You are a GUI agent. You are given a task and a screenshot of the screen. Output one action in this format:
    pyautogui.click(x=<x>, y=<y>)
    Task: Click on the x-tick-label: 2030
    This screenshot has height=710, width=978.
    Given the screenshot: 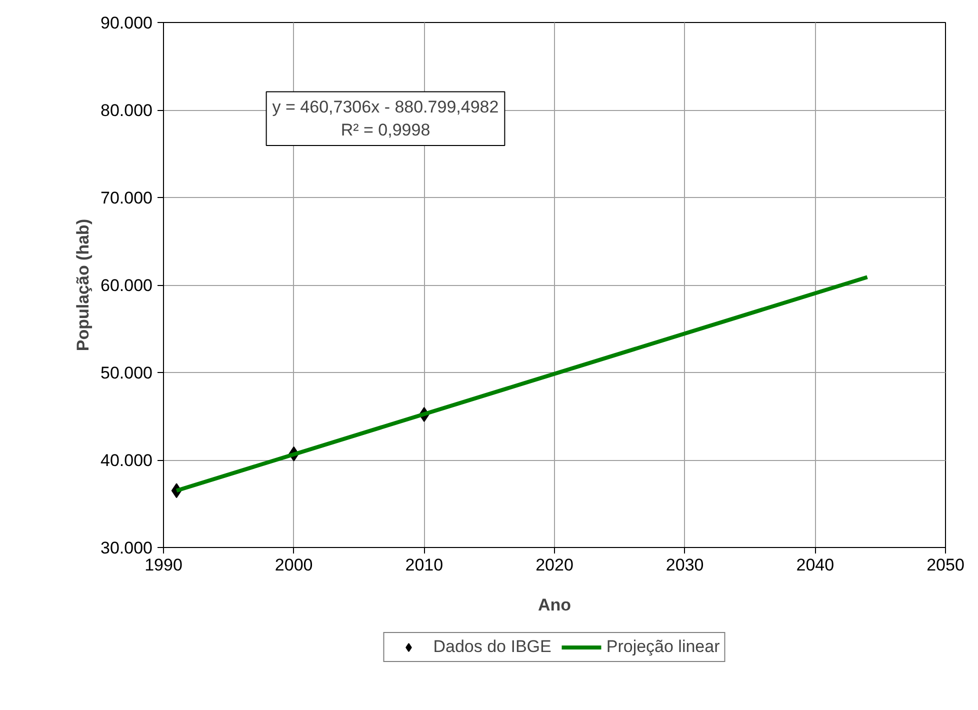 What is the action you would take?
    pyautogui.click(x=685, y=565)
    